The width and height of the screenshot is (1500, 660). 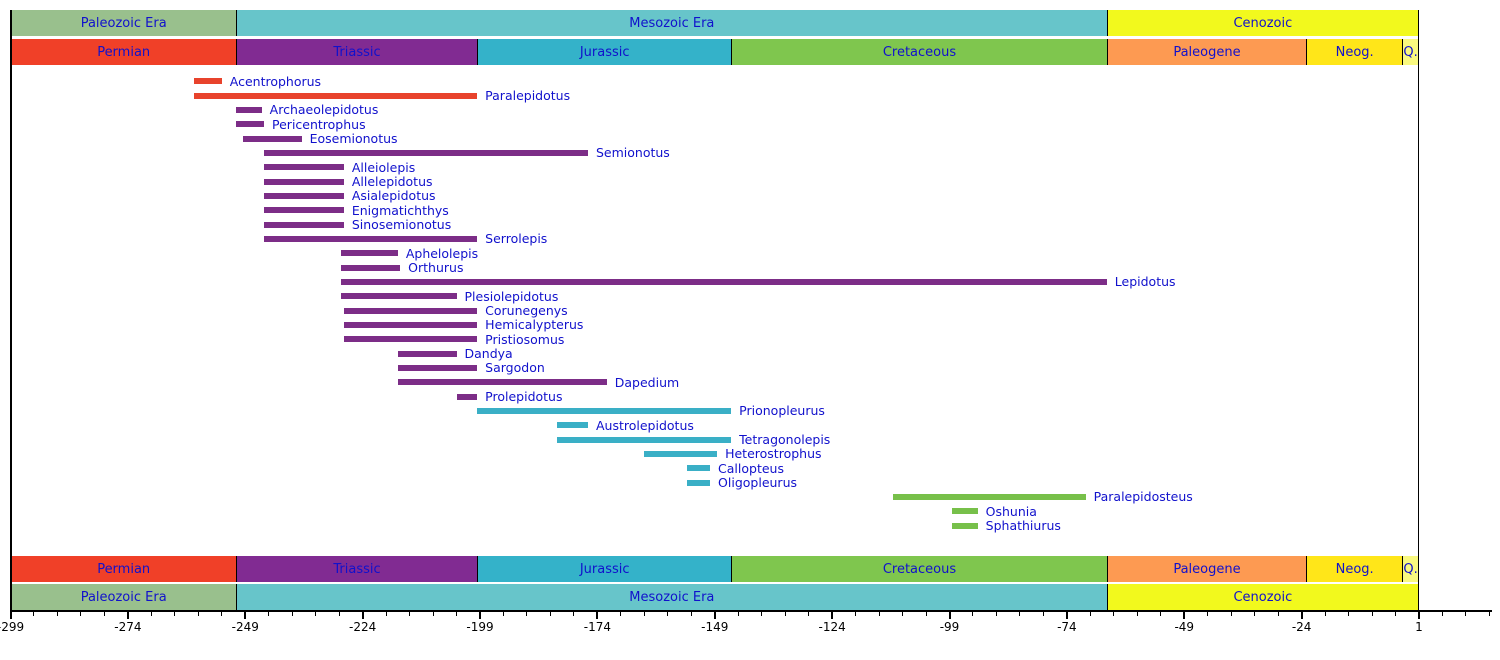 What do you see at coordinates (207, 81) in the screenshot?
I see `taxon-bar-acentrophorus` at bounding box center [207, 81].